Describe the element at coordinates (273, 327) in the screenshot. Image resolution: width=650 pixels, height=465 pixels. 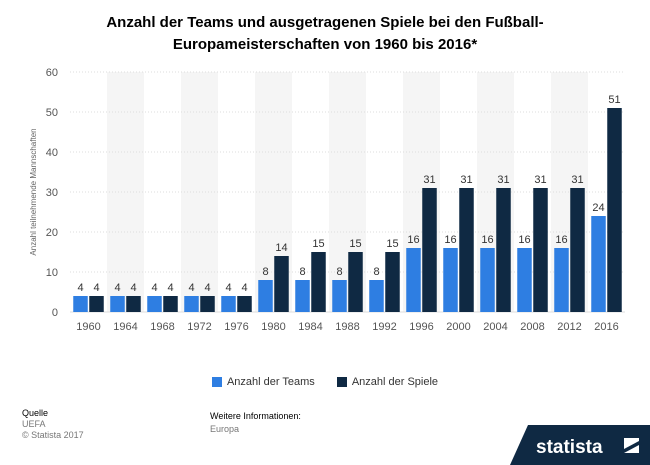
I see `x-tick-label: 1980` at that location.